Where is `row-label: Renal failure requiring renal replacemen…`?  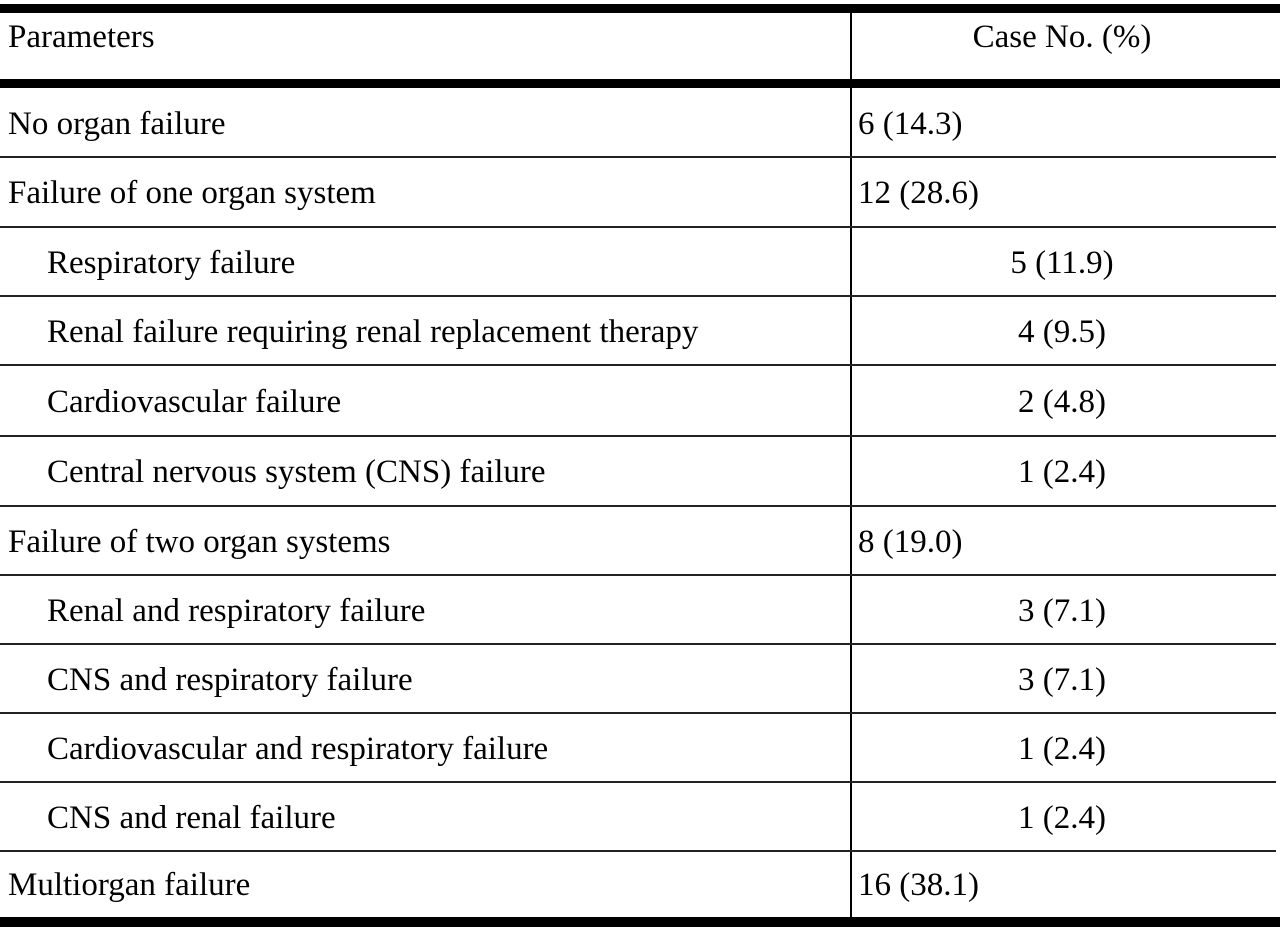 row-label: Renal failure requiring renal replacemen… is located at coordinates (373, 332).